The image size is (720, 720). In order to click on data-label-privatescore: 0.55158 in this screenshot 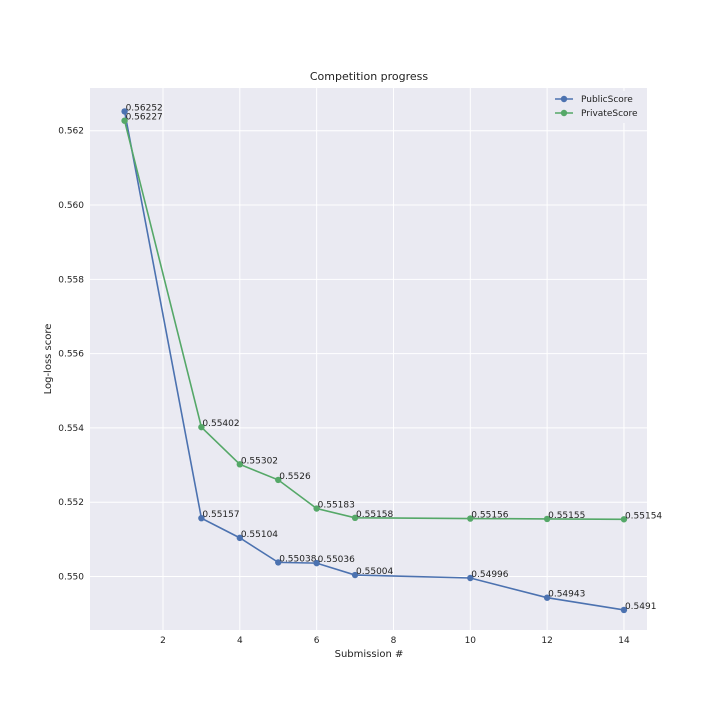, I will do `click(374, 515)`.